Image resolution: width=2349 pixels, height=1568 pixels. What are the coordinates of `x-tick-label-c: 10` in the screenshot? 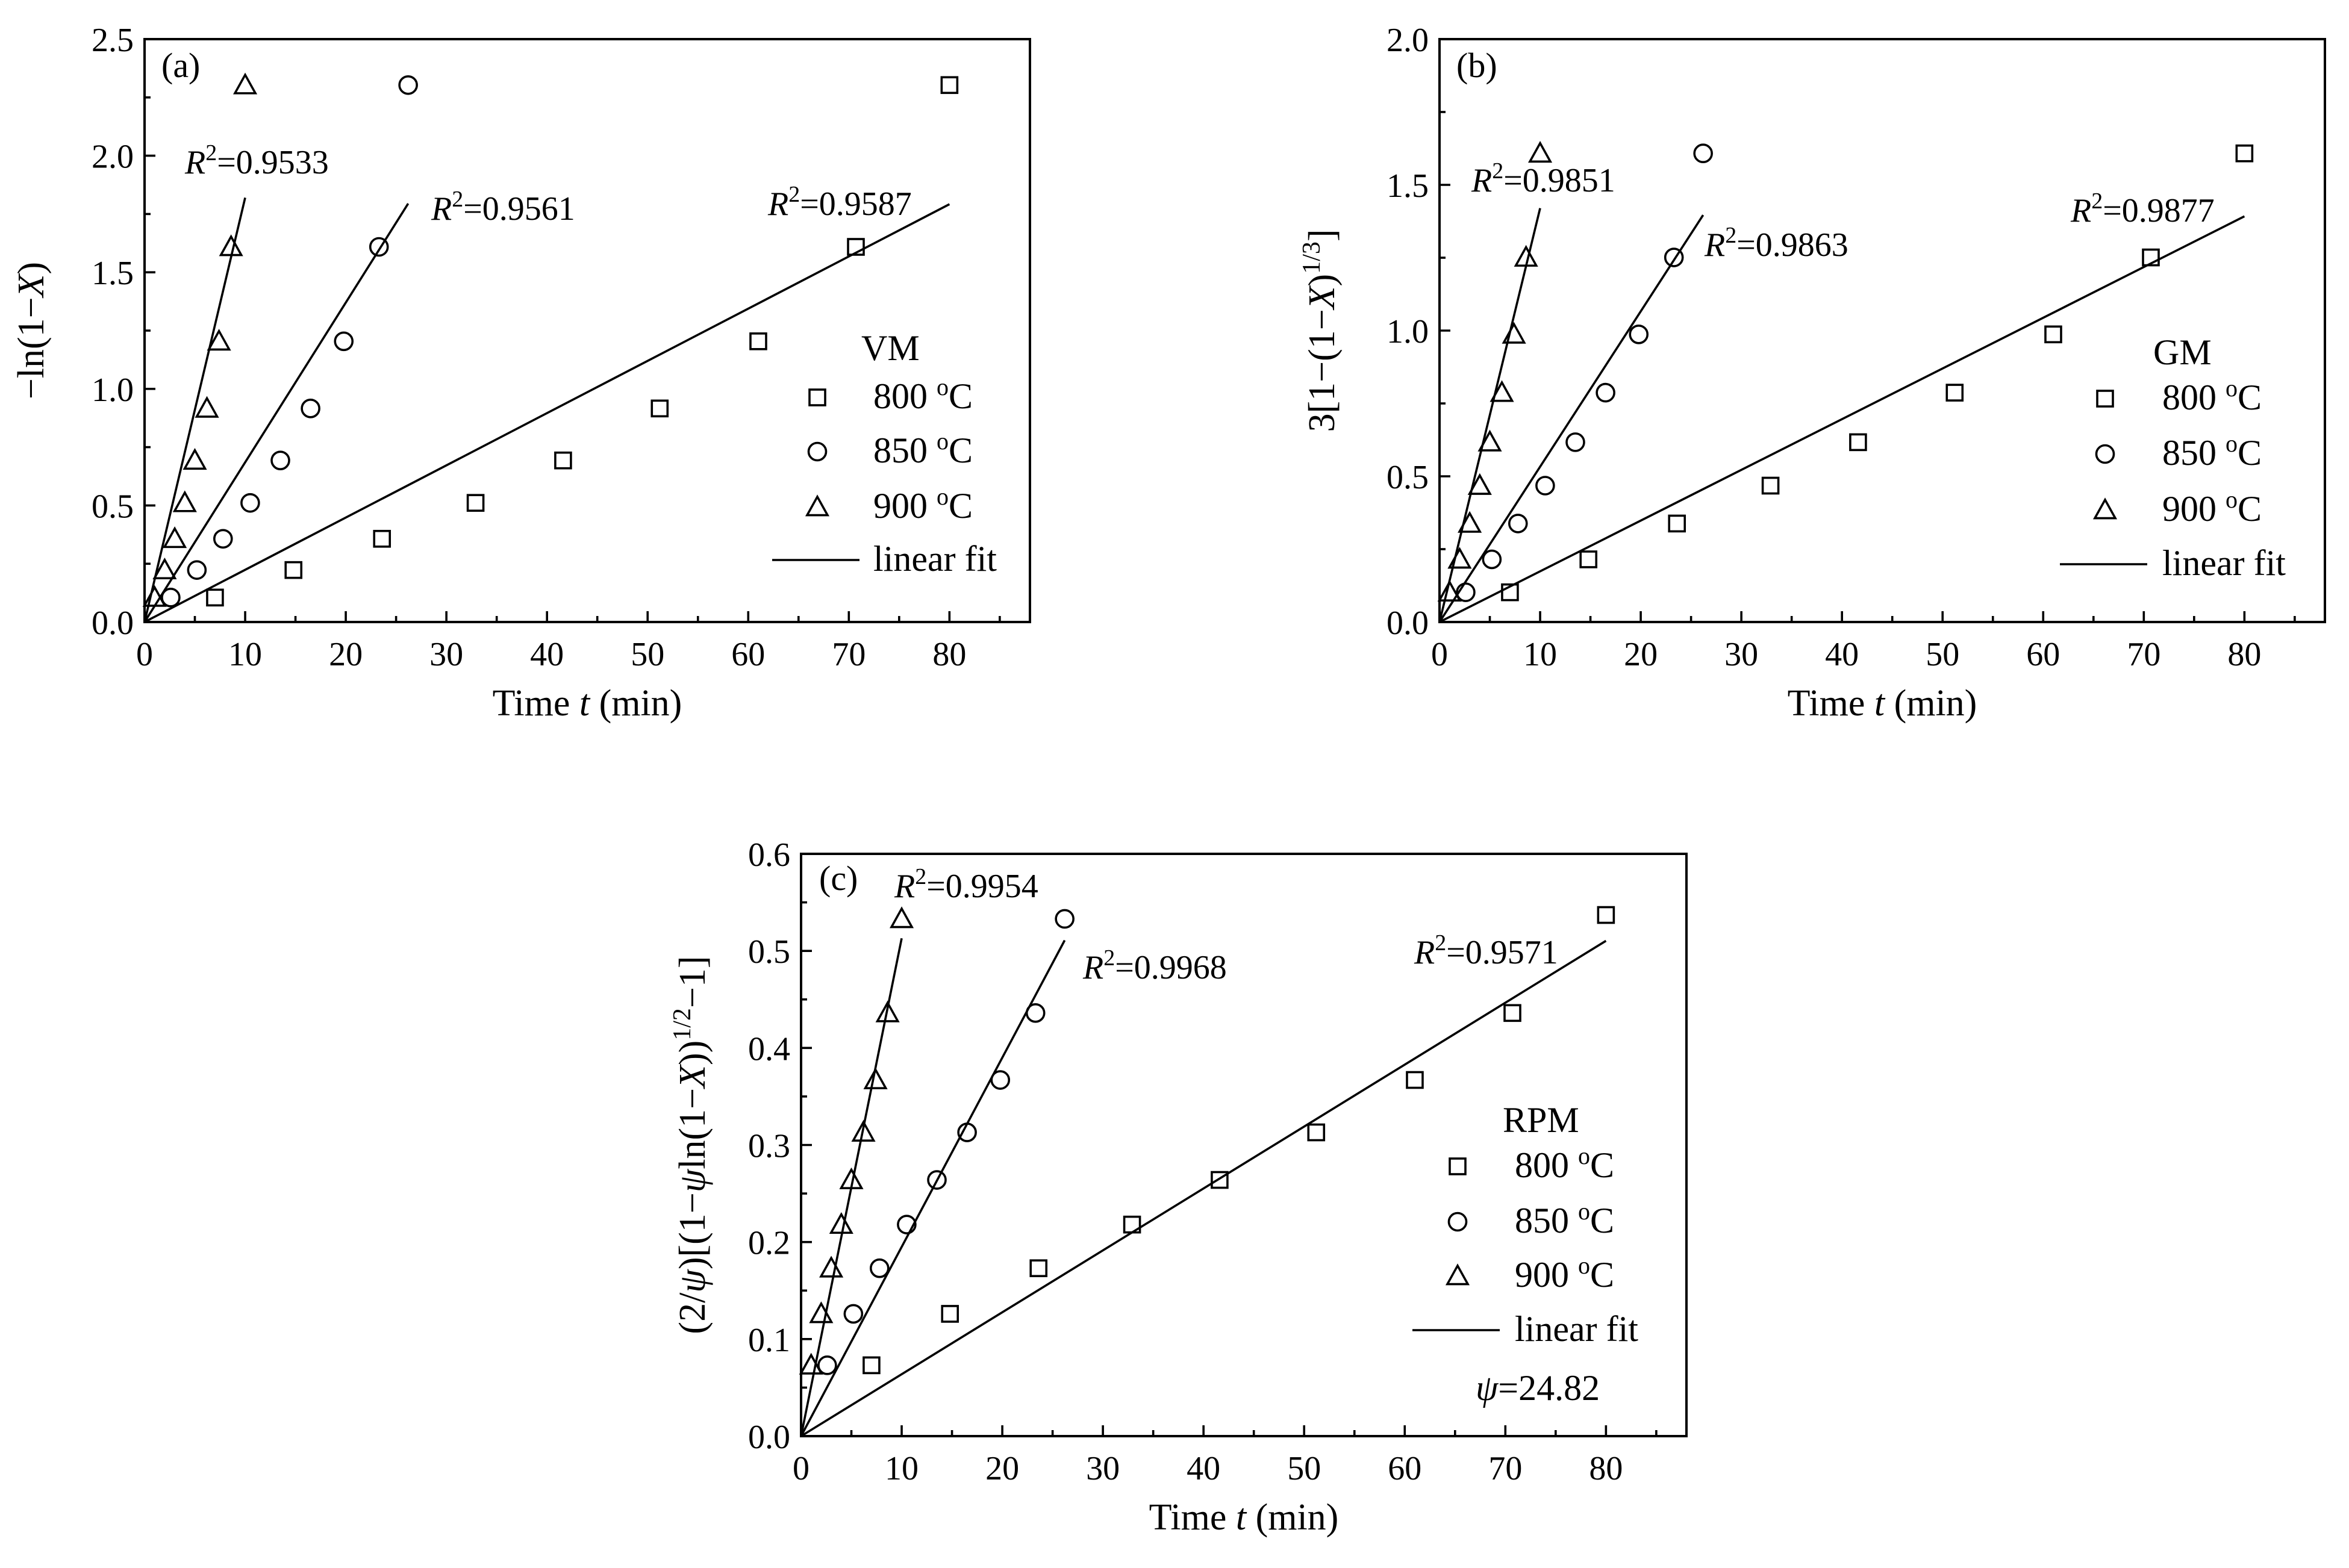 It's located at (902, 1469).